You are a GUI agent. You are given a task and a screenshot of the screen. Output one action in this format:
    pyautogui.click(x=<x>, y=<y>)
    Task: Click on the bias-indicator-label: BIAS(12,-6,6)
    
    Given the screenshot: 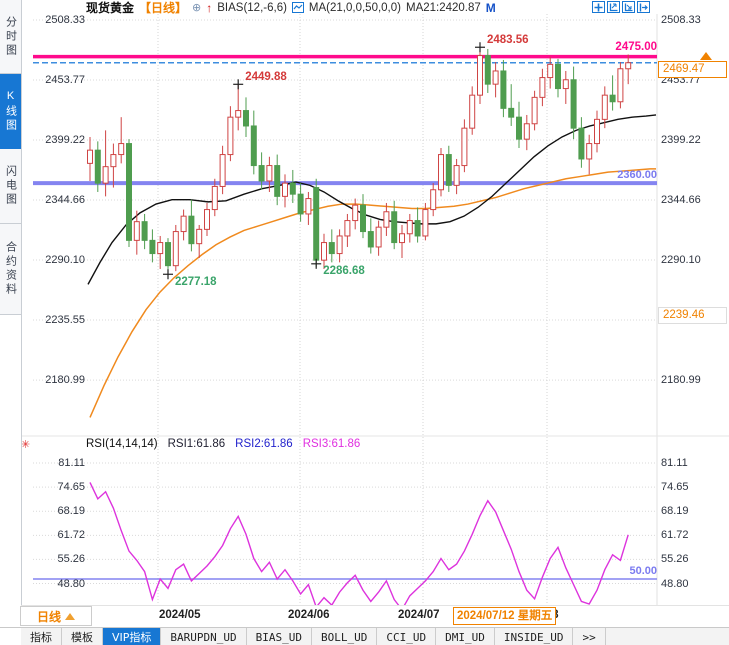 What is the action you would take?
    pyautogui.click(x=252, y=7)
    